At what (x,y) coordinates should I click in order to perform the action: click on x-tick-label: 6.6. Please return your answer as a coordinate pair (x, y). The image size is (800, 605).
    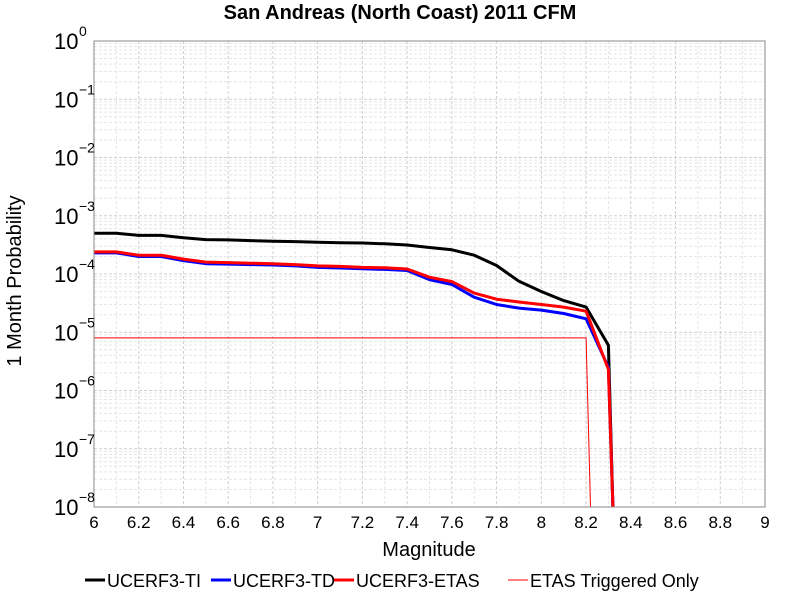
    Looking at the image, I should click on (228, 522).